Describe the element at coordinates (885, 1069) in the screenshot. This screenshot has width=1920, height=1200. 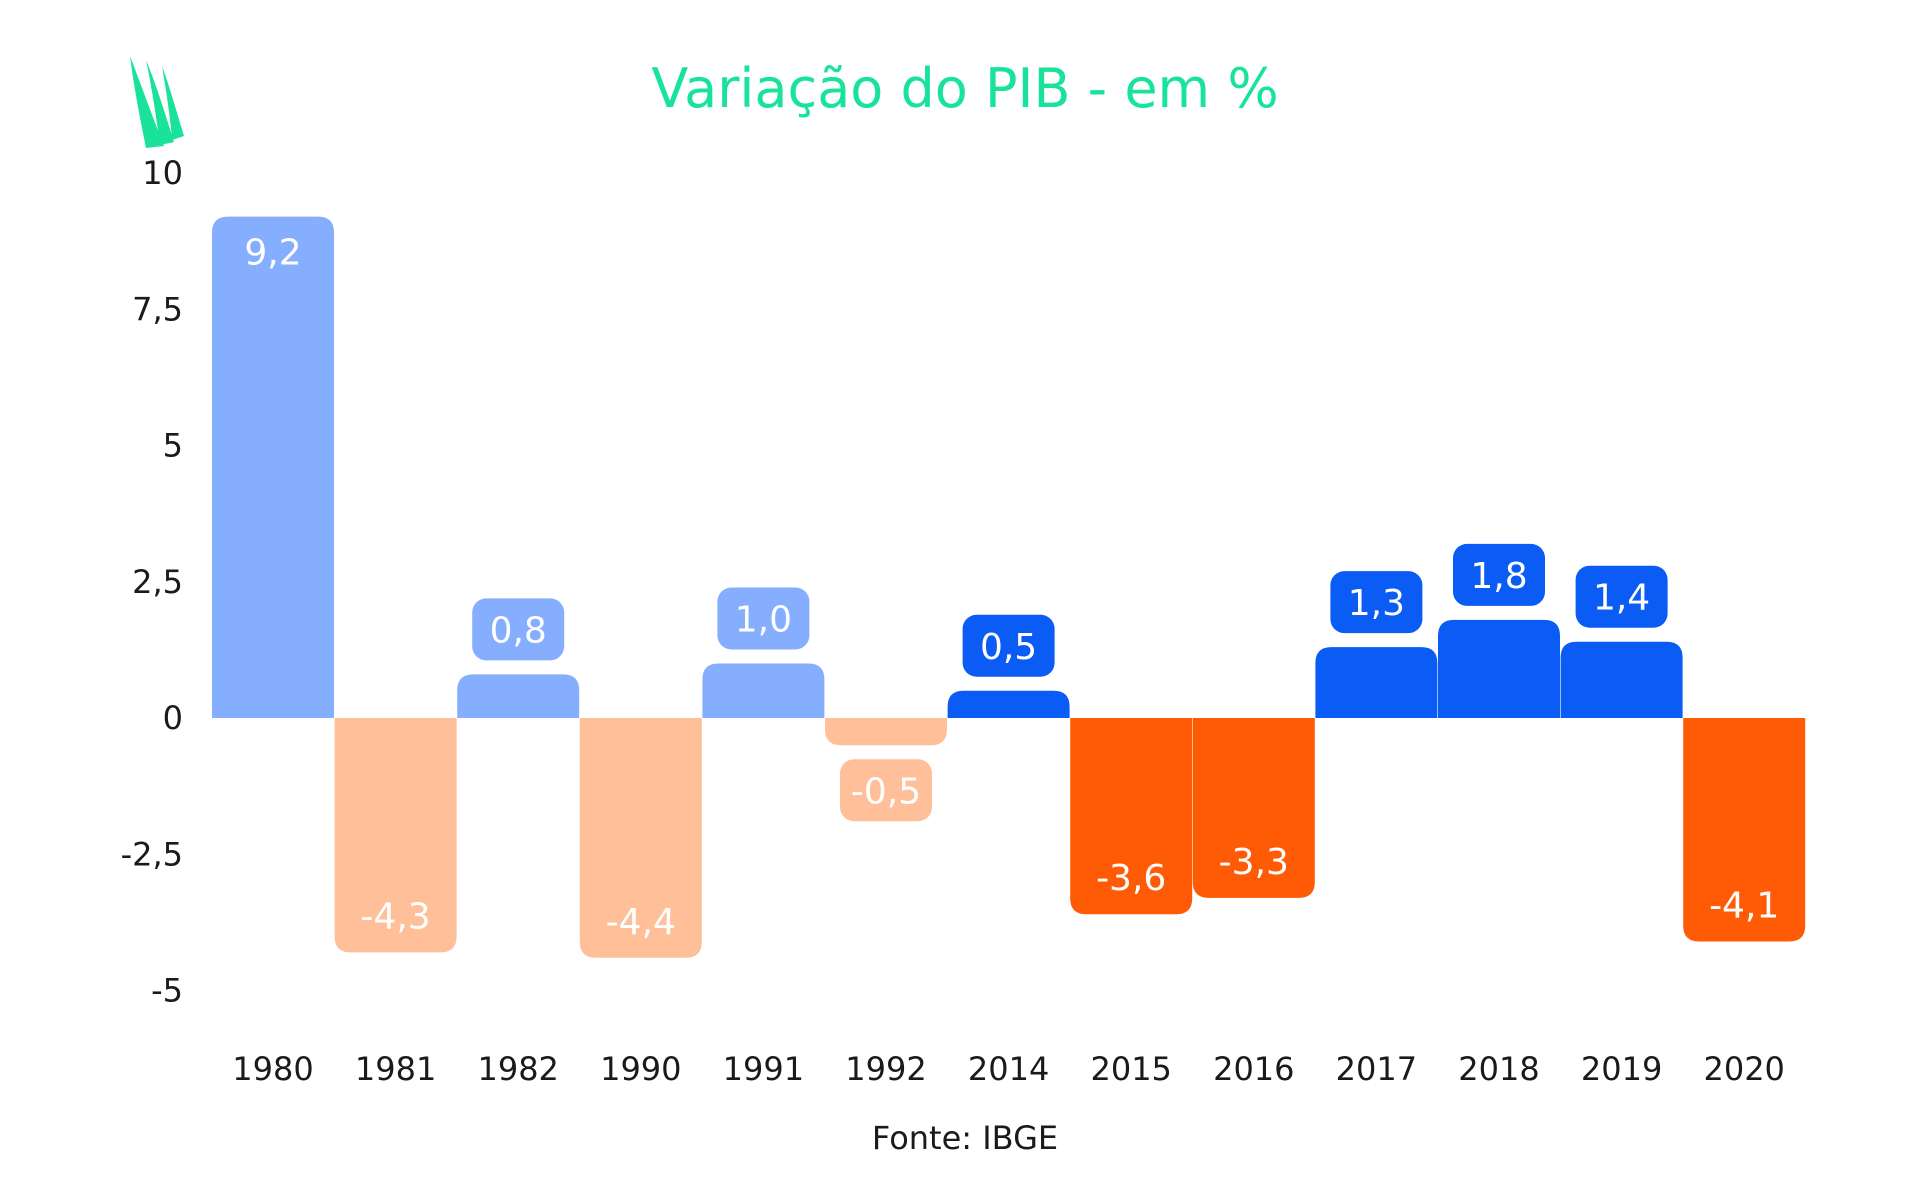
I see `x-tick-label: 1992` at that location.